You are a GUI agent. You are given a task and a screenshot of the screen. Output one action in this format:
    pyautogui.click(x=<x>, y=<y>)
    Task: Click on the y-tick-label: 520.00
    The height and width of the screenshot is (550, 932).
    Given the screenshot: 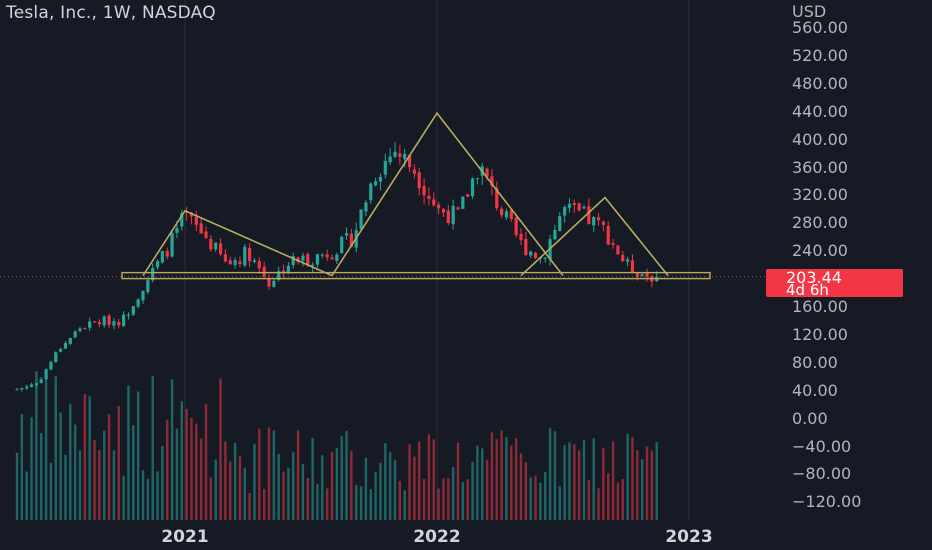 What is the action you would take?
    pyautogui.click(x=820, y=55)
    